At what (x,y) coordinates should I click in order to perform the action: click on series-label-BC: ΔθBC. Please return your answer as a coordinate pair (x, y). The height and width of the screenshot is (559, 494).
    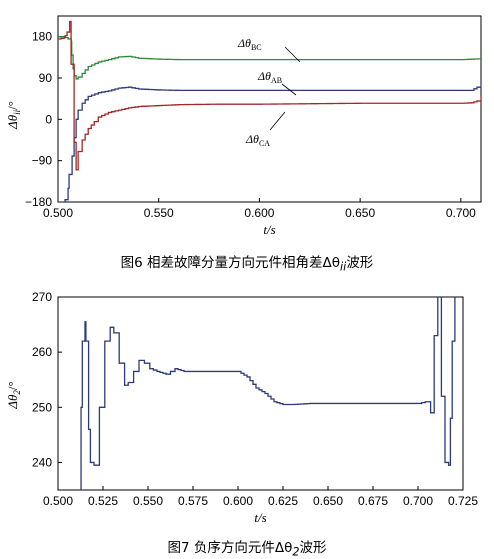
    Looking at the image, I should click on (249, 44).